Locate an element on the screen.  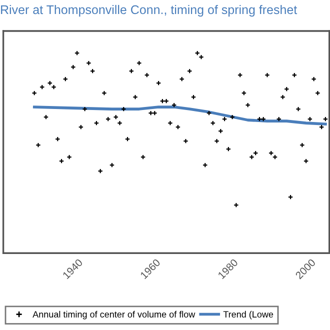
legend-label: Annual timing of center of volume of flow is located at coordinates (114, 315).